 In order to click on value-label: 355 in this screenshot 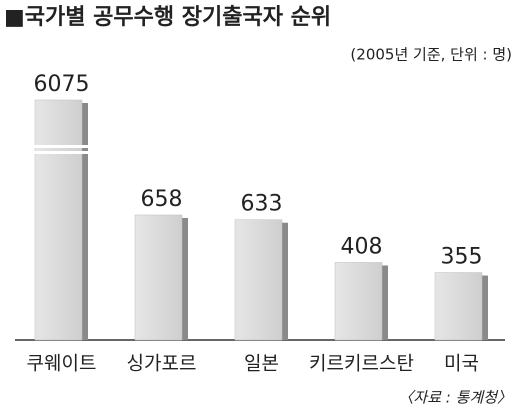, I will do `click(462, 257)`.